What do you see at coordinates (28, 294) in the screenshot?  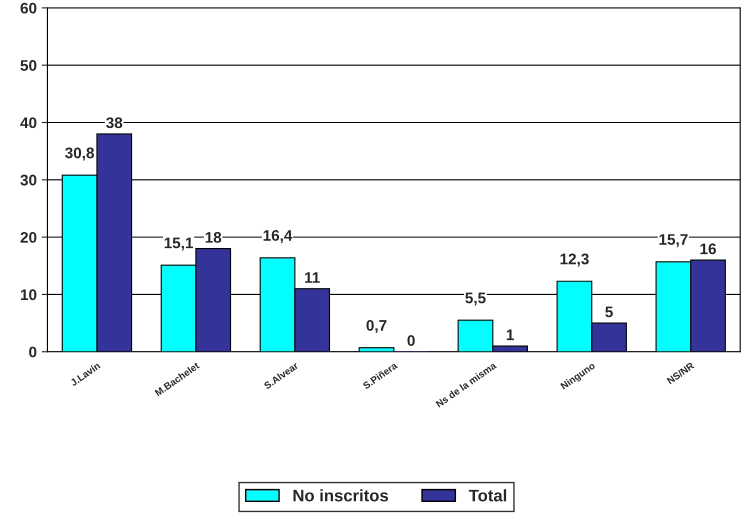 I see `y-tick-label: 10` at bounding box center [28, 294].